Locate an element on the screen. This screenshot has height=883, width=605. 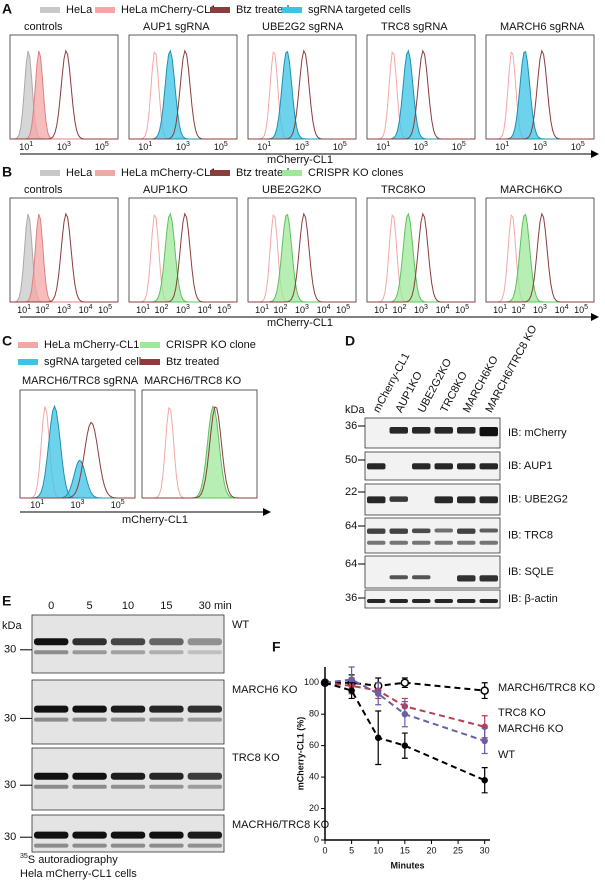
panel-letter: C is located at coordinates (7, 341).